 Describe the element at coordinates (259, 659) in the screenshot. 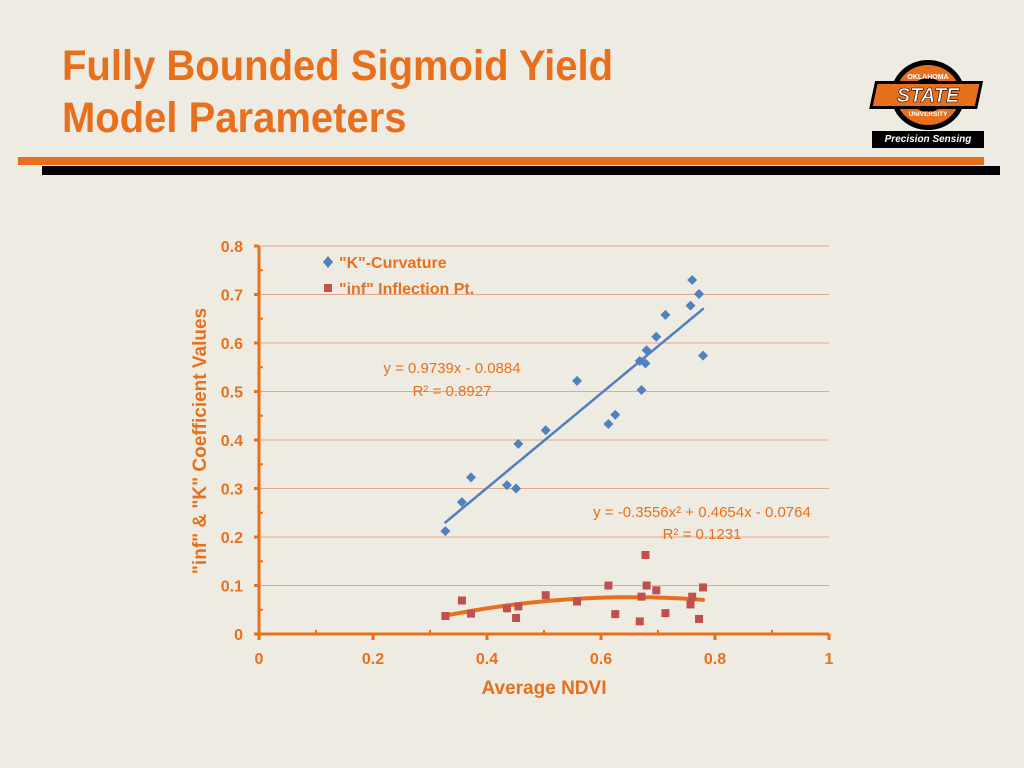

I see `x-tick-label: 0` at that location.